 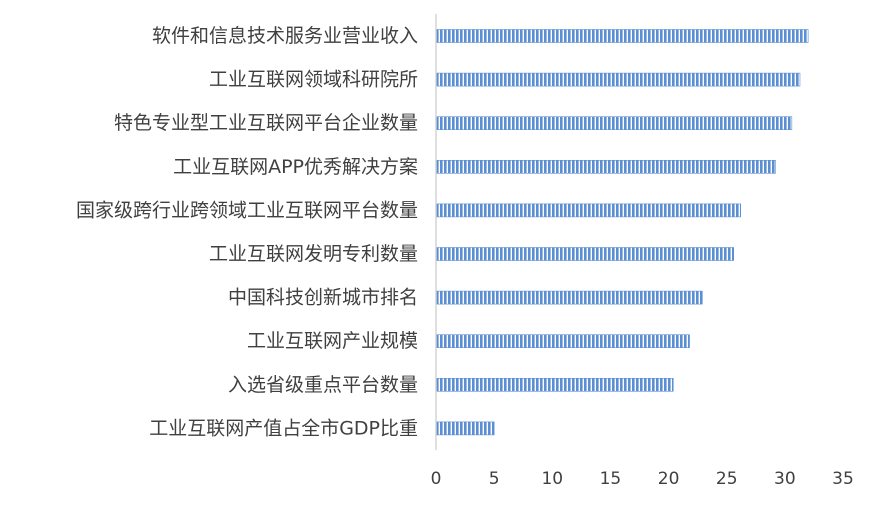 What do you see at coordinates (313, 254) in the screenshot?
I see `category-label: 工业互联网发明专利数量` at bounding box center [313, 254].